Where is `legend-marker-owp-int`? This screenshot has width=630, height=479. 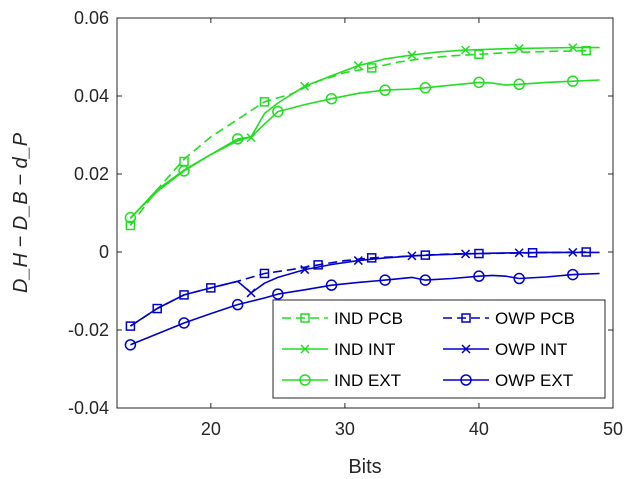
legend-marker-owp-int is located at coordinates (466, 349).